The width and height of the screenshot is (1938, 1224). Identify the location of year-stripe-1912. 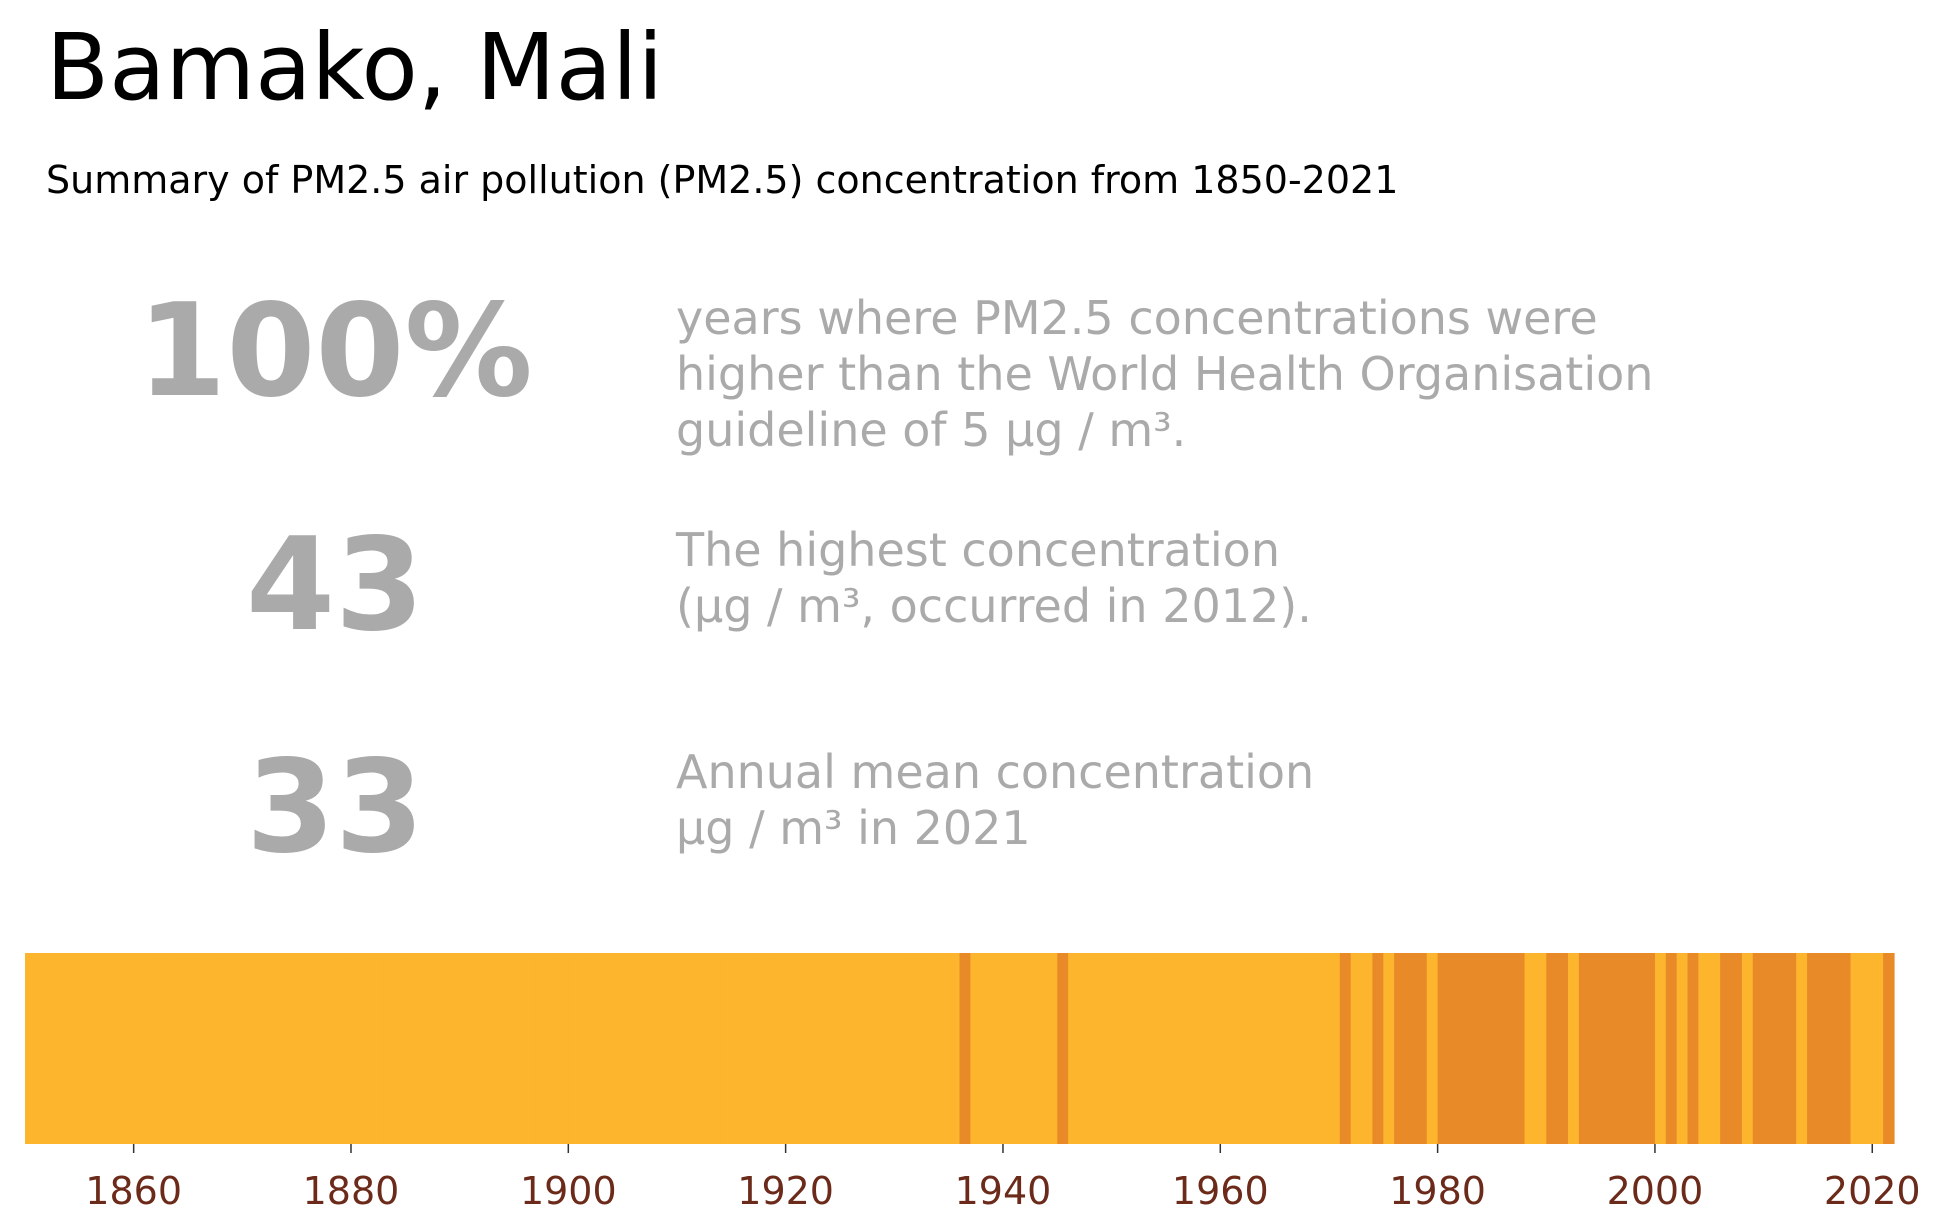
(704, 1048).